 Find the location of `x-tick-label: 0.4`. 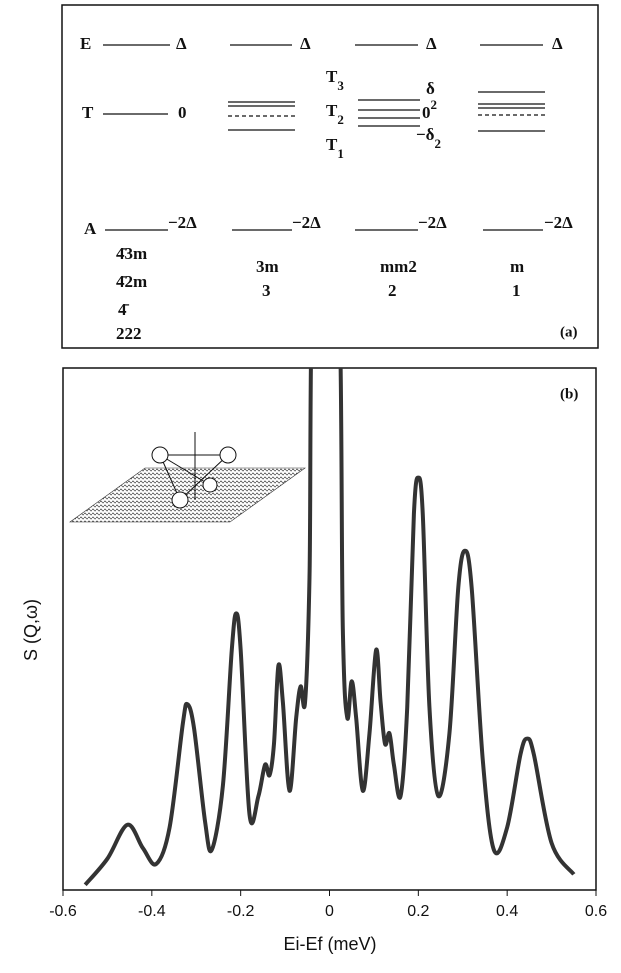

x-tick-label: 0.4 is located at coordinates (507, 911).